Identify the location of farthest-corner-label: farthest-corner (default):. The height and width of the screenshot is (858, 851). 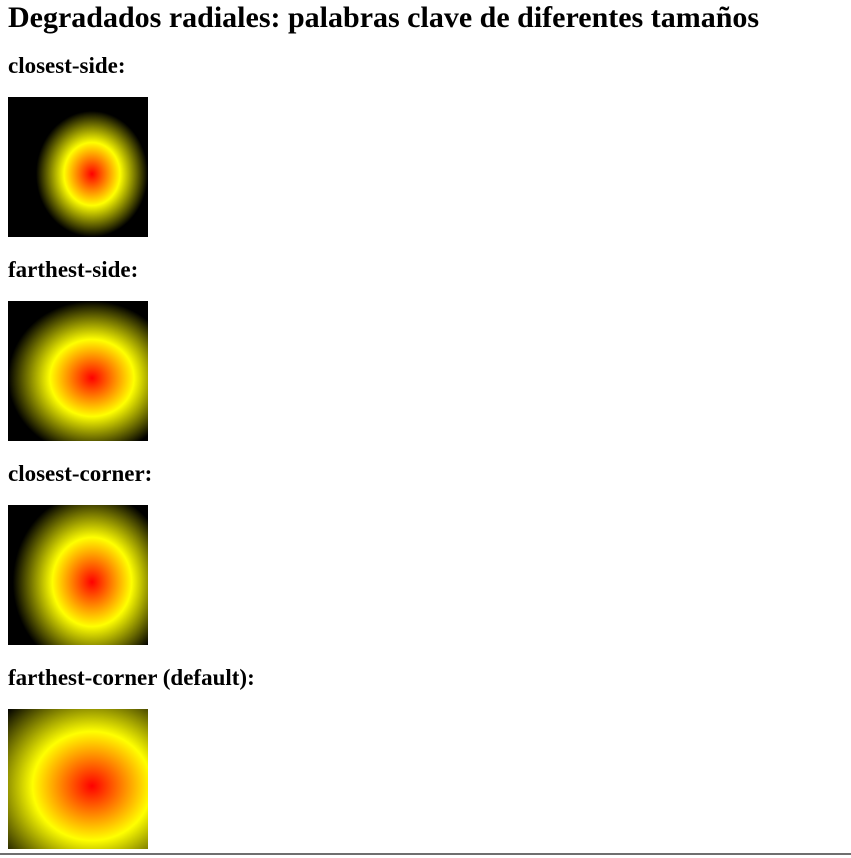
(131, 677).